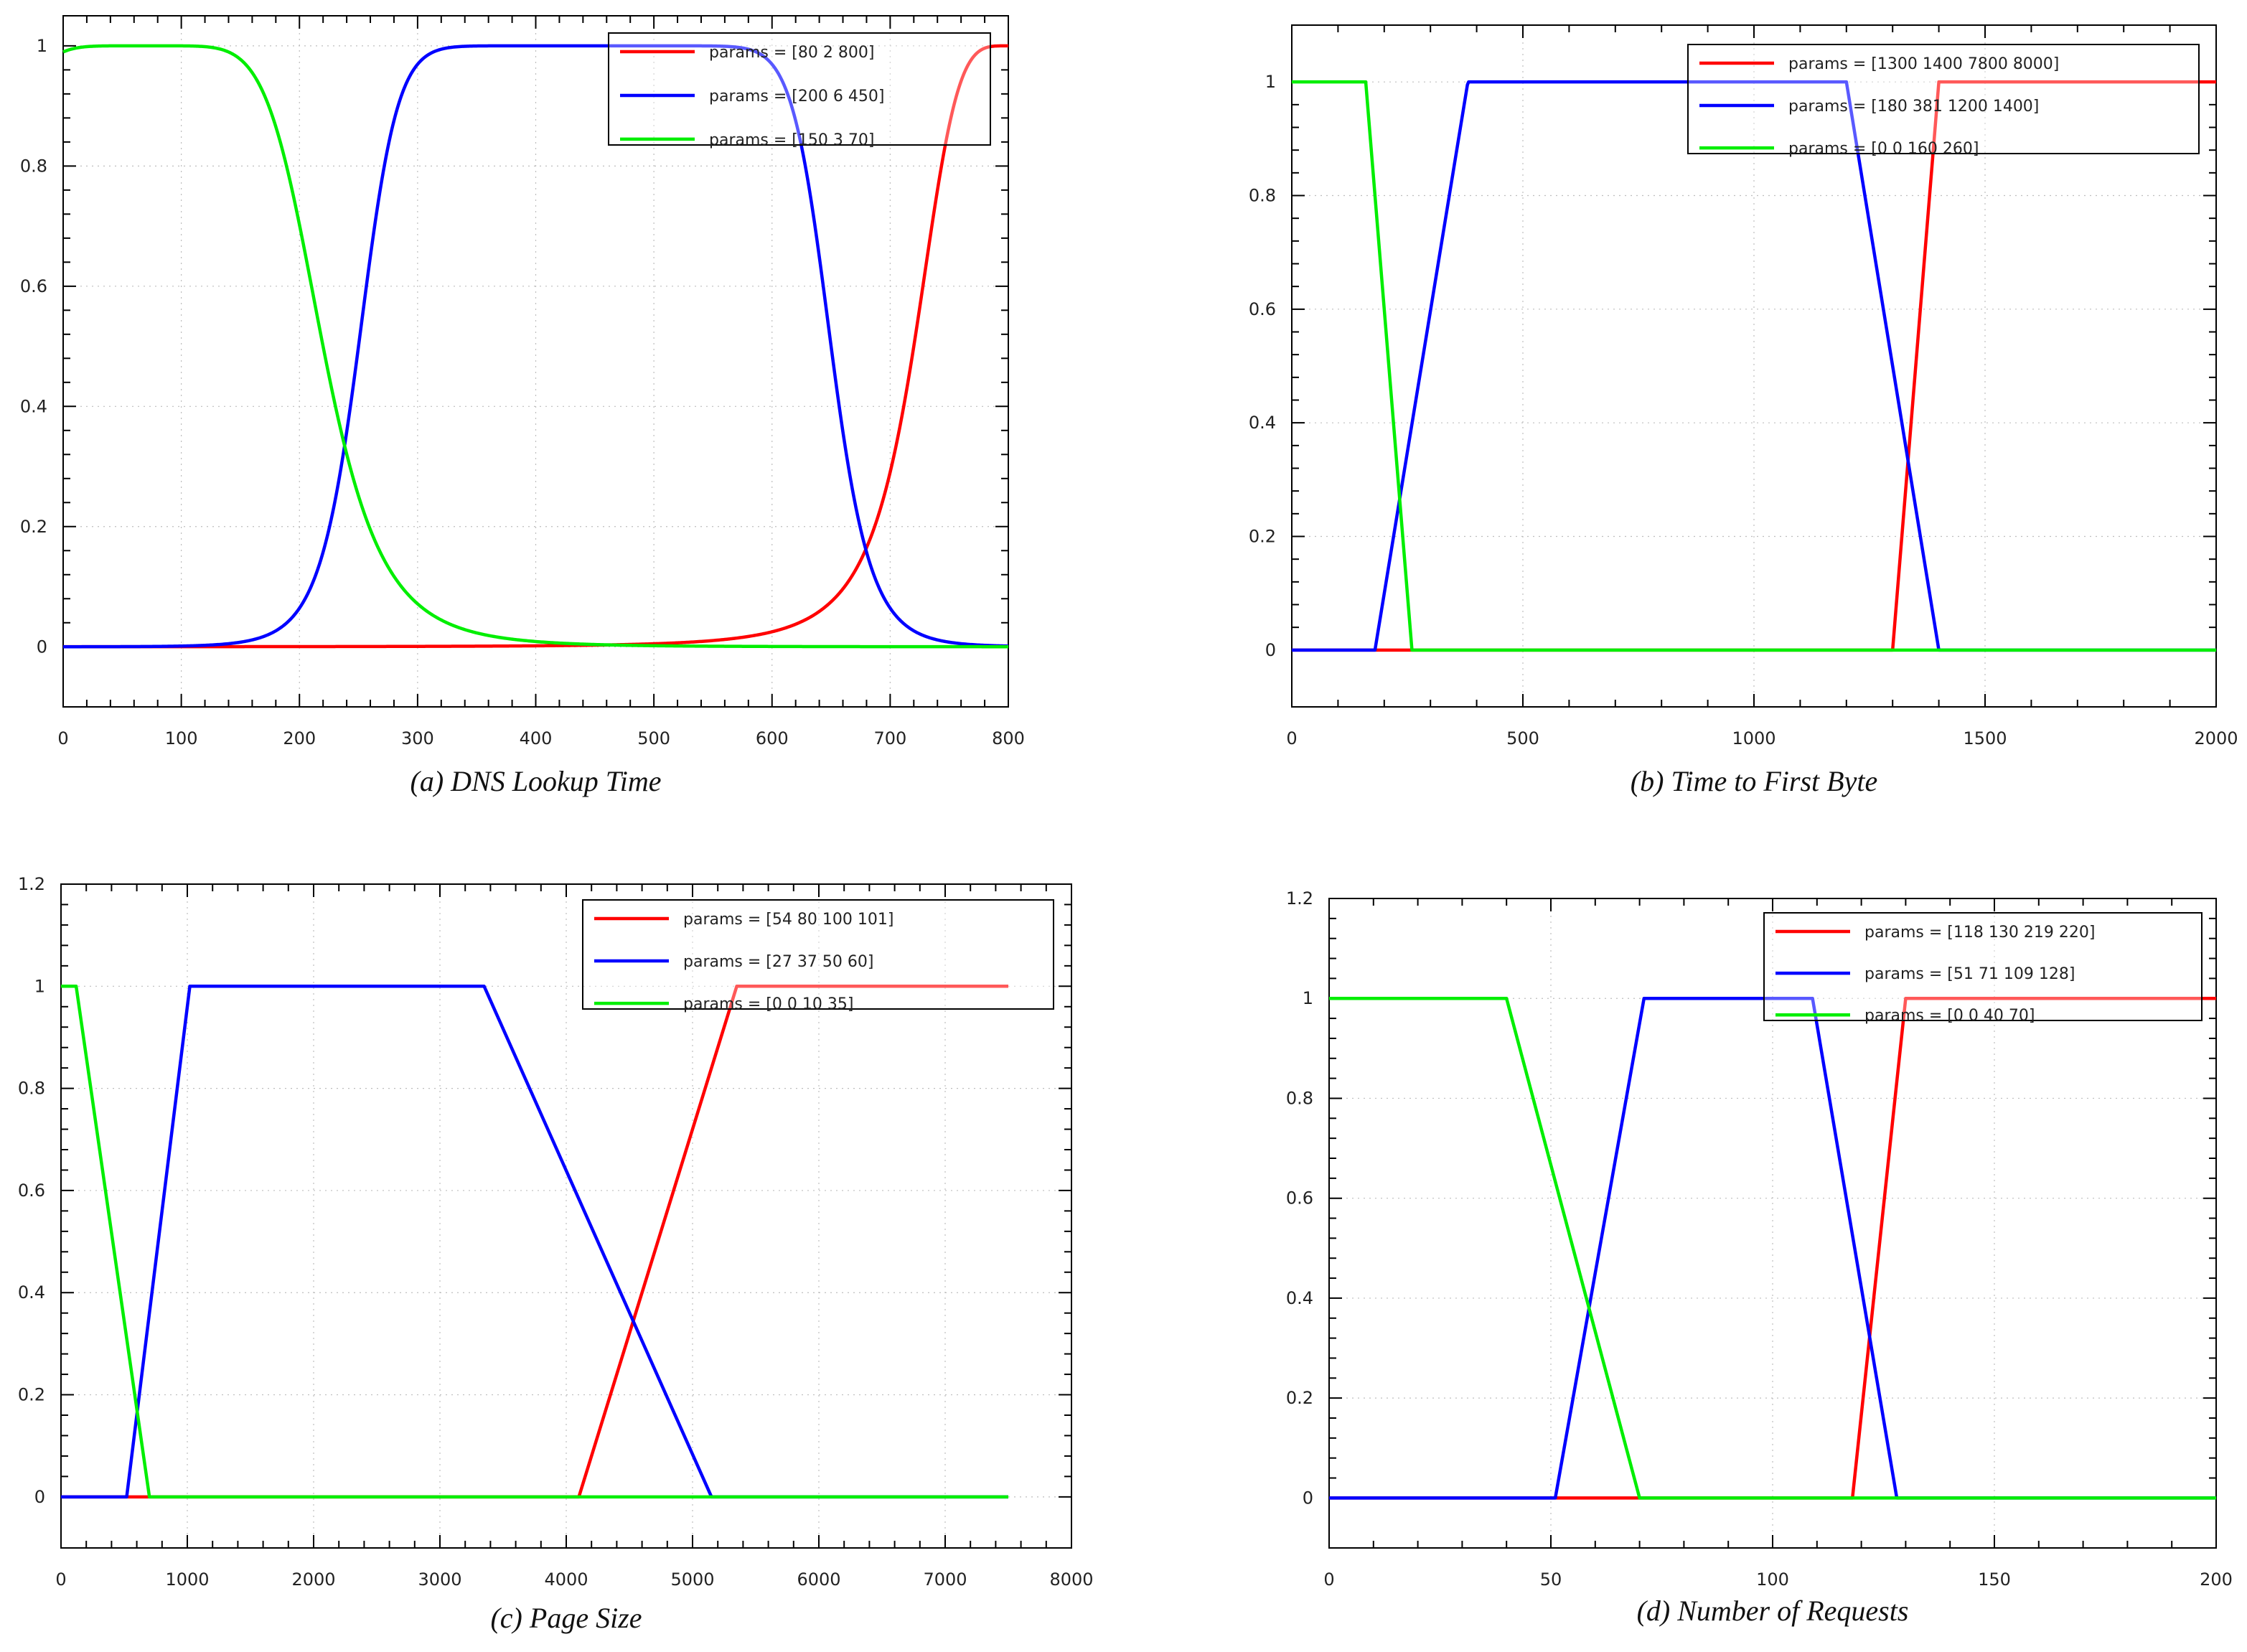 The image size is (2247, 1652). What do you see at coordinates (536, 781) in the screenshot?
I see `panel-caption: (a) DNS Lookup Time` at bounding box center [536, 781].